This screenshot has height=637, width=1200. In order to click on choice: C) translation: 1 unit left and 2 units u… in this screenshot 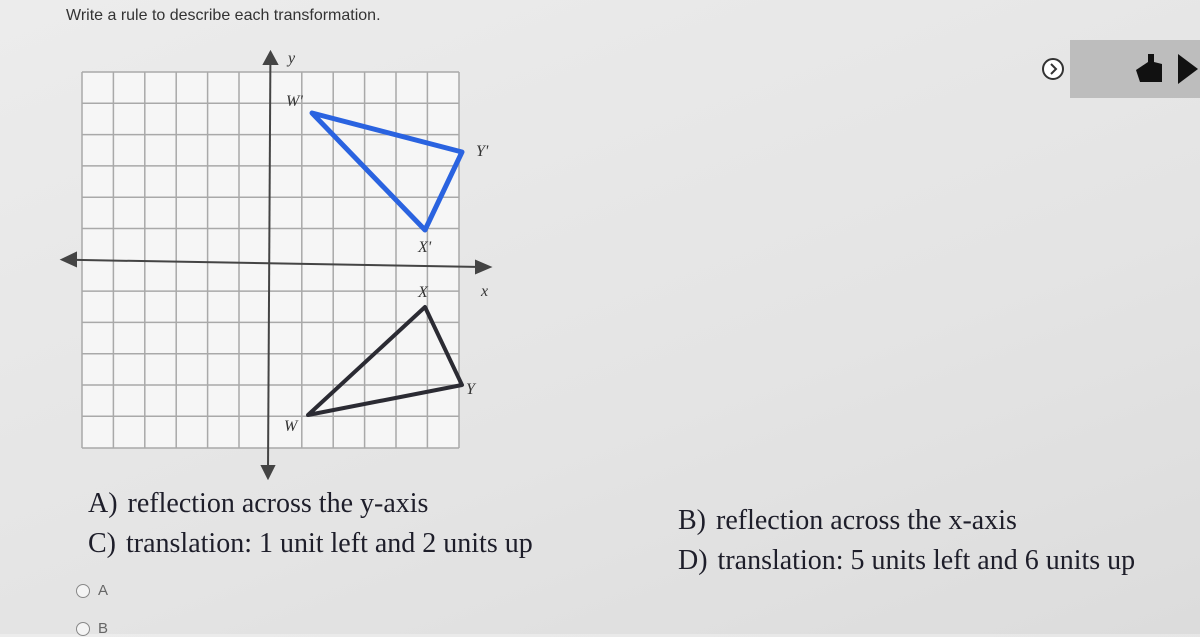, I will do `click(310, 544)`.